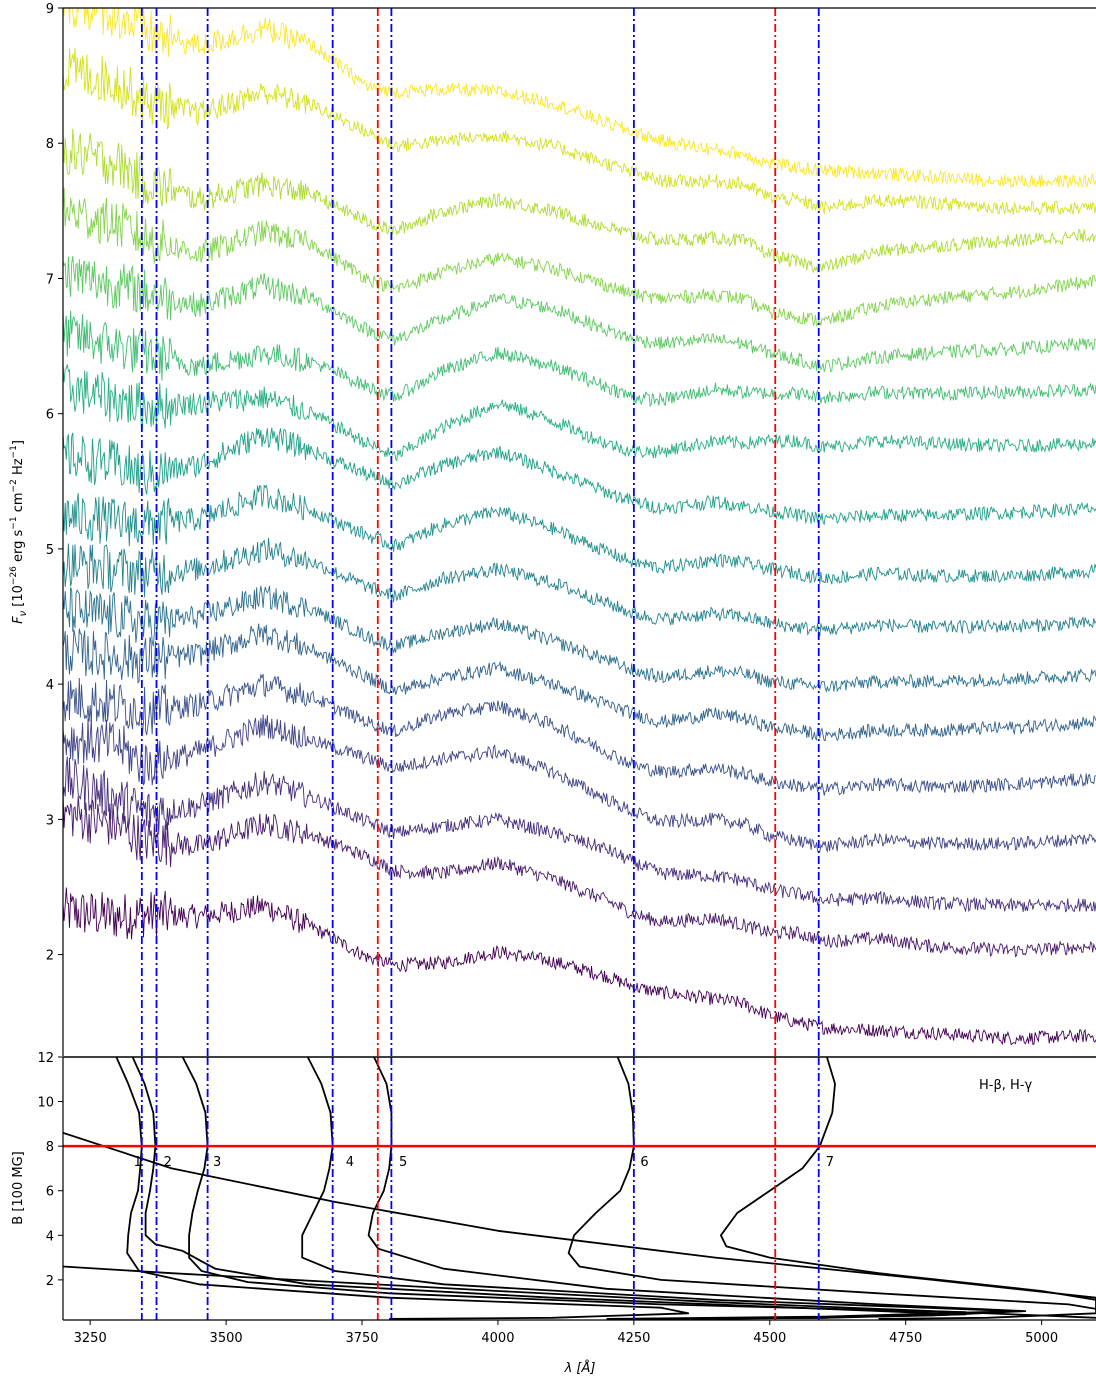 The height and width of the screenshot is (1384, 1096). Describe the element at coordinates (50, 1281) in the screenshot. I see `bottom-y-tick-label: 2` at that location.